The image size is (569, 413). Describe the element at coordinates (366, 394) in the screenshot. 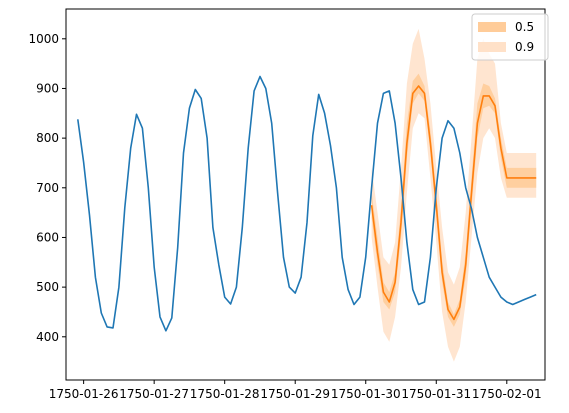

I see `x-tick-label: 1750-01-30` at that location.